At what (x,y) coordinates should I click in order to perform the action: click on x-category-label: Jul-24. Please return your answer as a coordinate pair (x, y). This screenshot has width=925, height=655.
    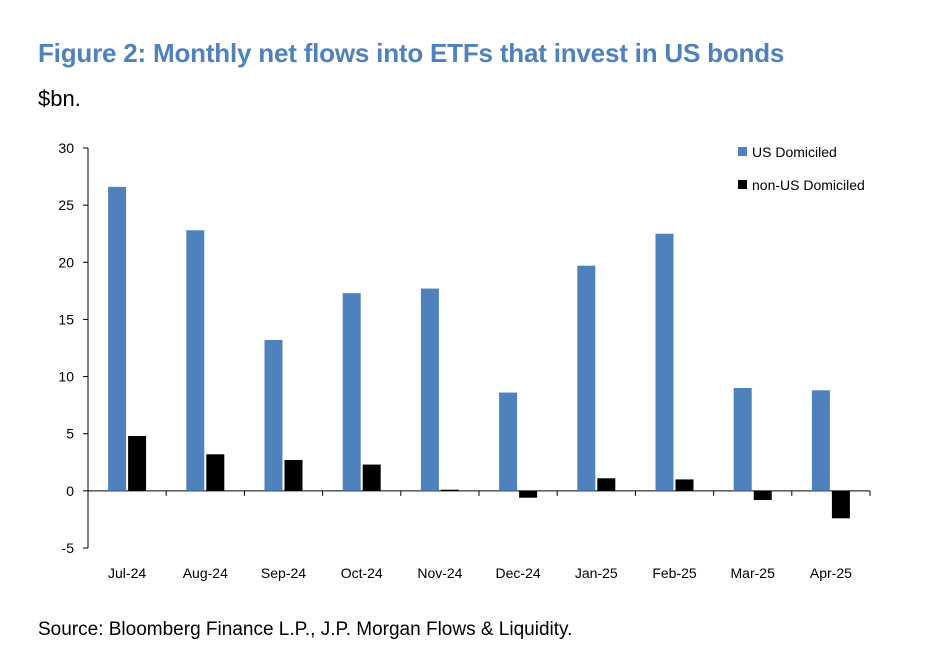
    Looking at the image, I should click on (127, 573).